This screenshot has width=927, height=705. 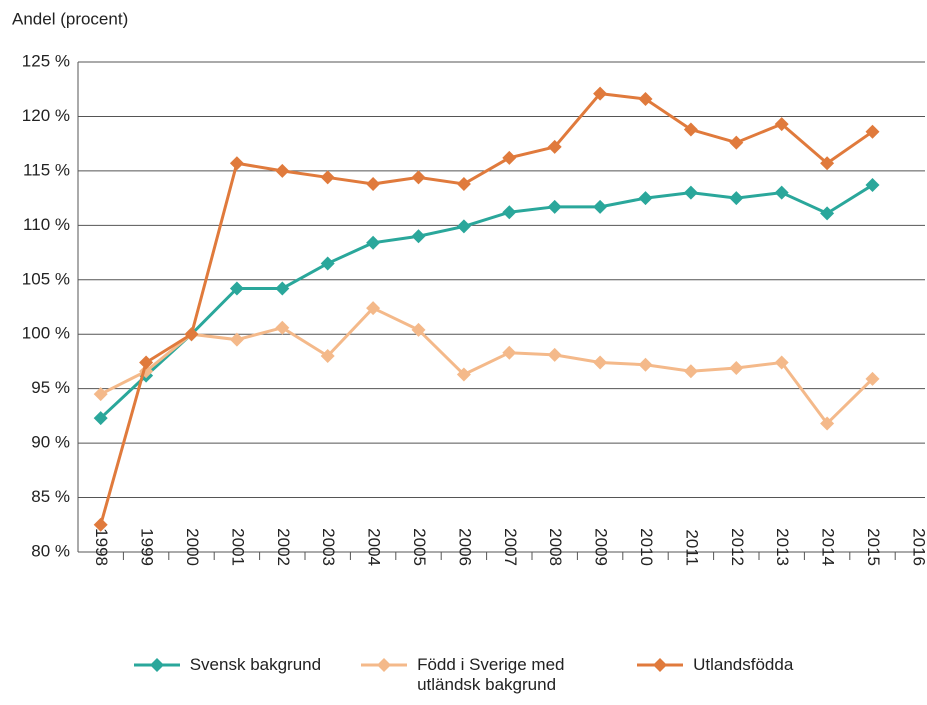 I want to click on y-tick-label: 125 %, so click(x=46, y=60).